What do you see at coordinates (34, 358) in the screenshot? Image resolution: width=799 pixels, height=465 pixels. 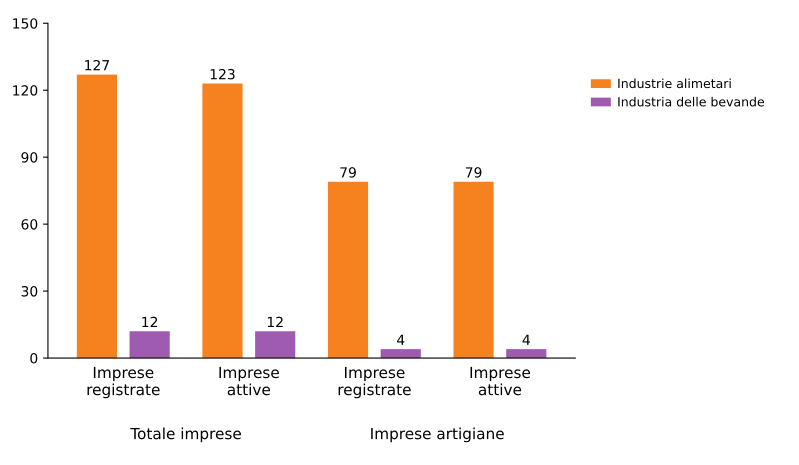 I see `y-tick-label: 0` at bounding box center [34, 358].